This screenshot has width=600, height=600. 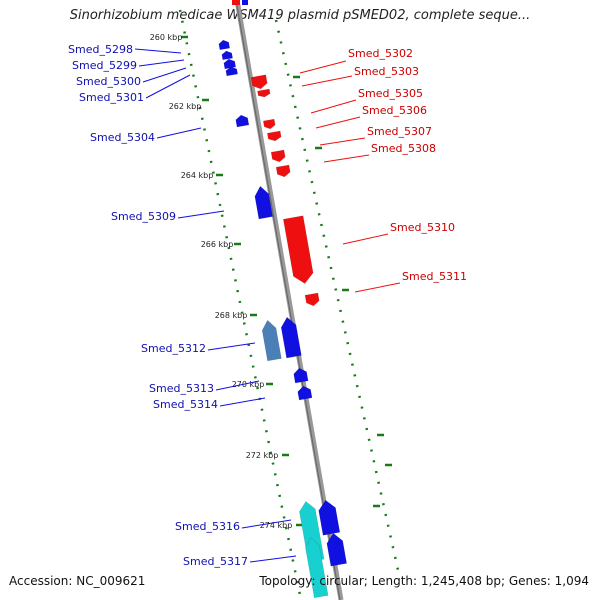 What do you see at coordinates (217, 244) in the screenshot?
I see `kbp-tick-label: 266 kbp` at bounding box center [217, 244].